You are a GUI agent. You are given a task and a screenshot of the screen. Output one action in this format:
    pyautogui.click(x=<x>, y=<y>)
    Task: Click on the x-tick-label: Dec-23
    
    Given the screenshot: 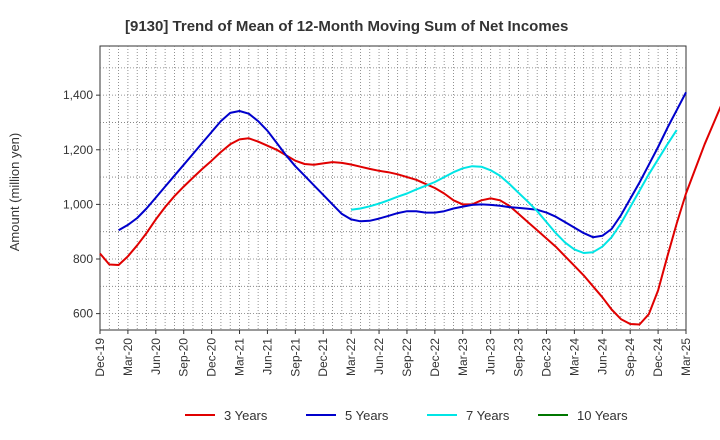 What is the action you would take?
    pyautogui.click(x=546, y=357)
    